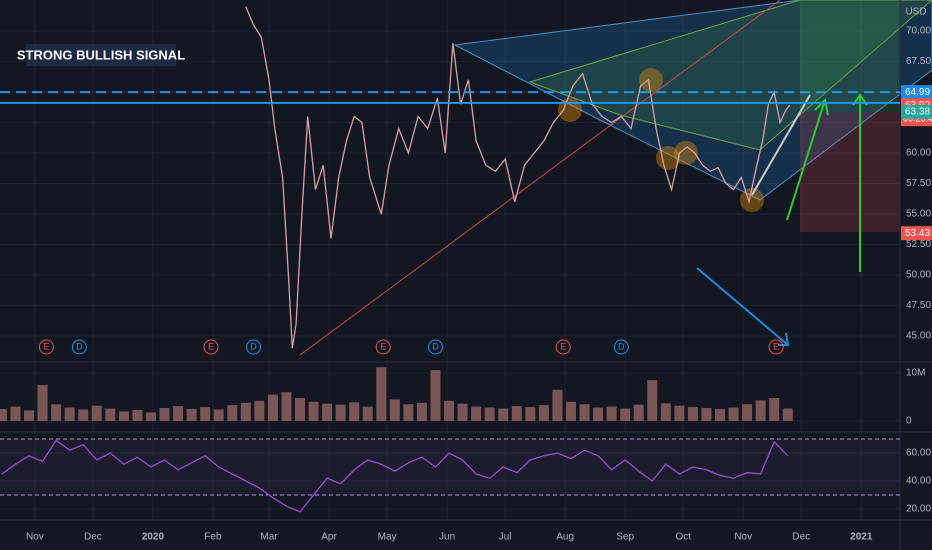 This screenshot has width=932, height=550. What do you see at coordinates (918, 336) in the screenshot?
I see `y-tick-label: 45.00` at bounding box center [918, 336].